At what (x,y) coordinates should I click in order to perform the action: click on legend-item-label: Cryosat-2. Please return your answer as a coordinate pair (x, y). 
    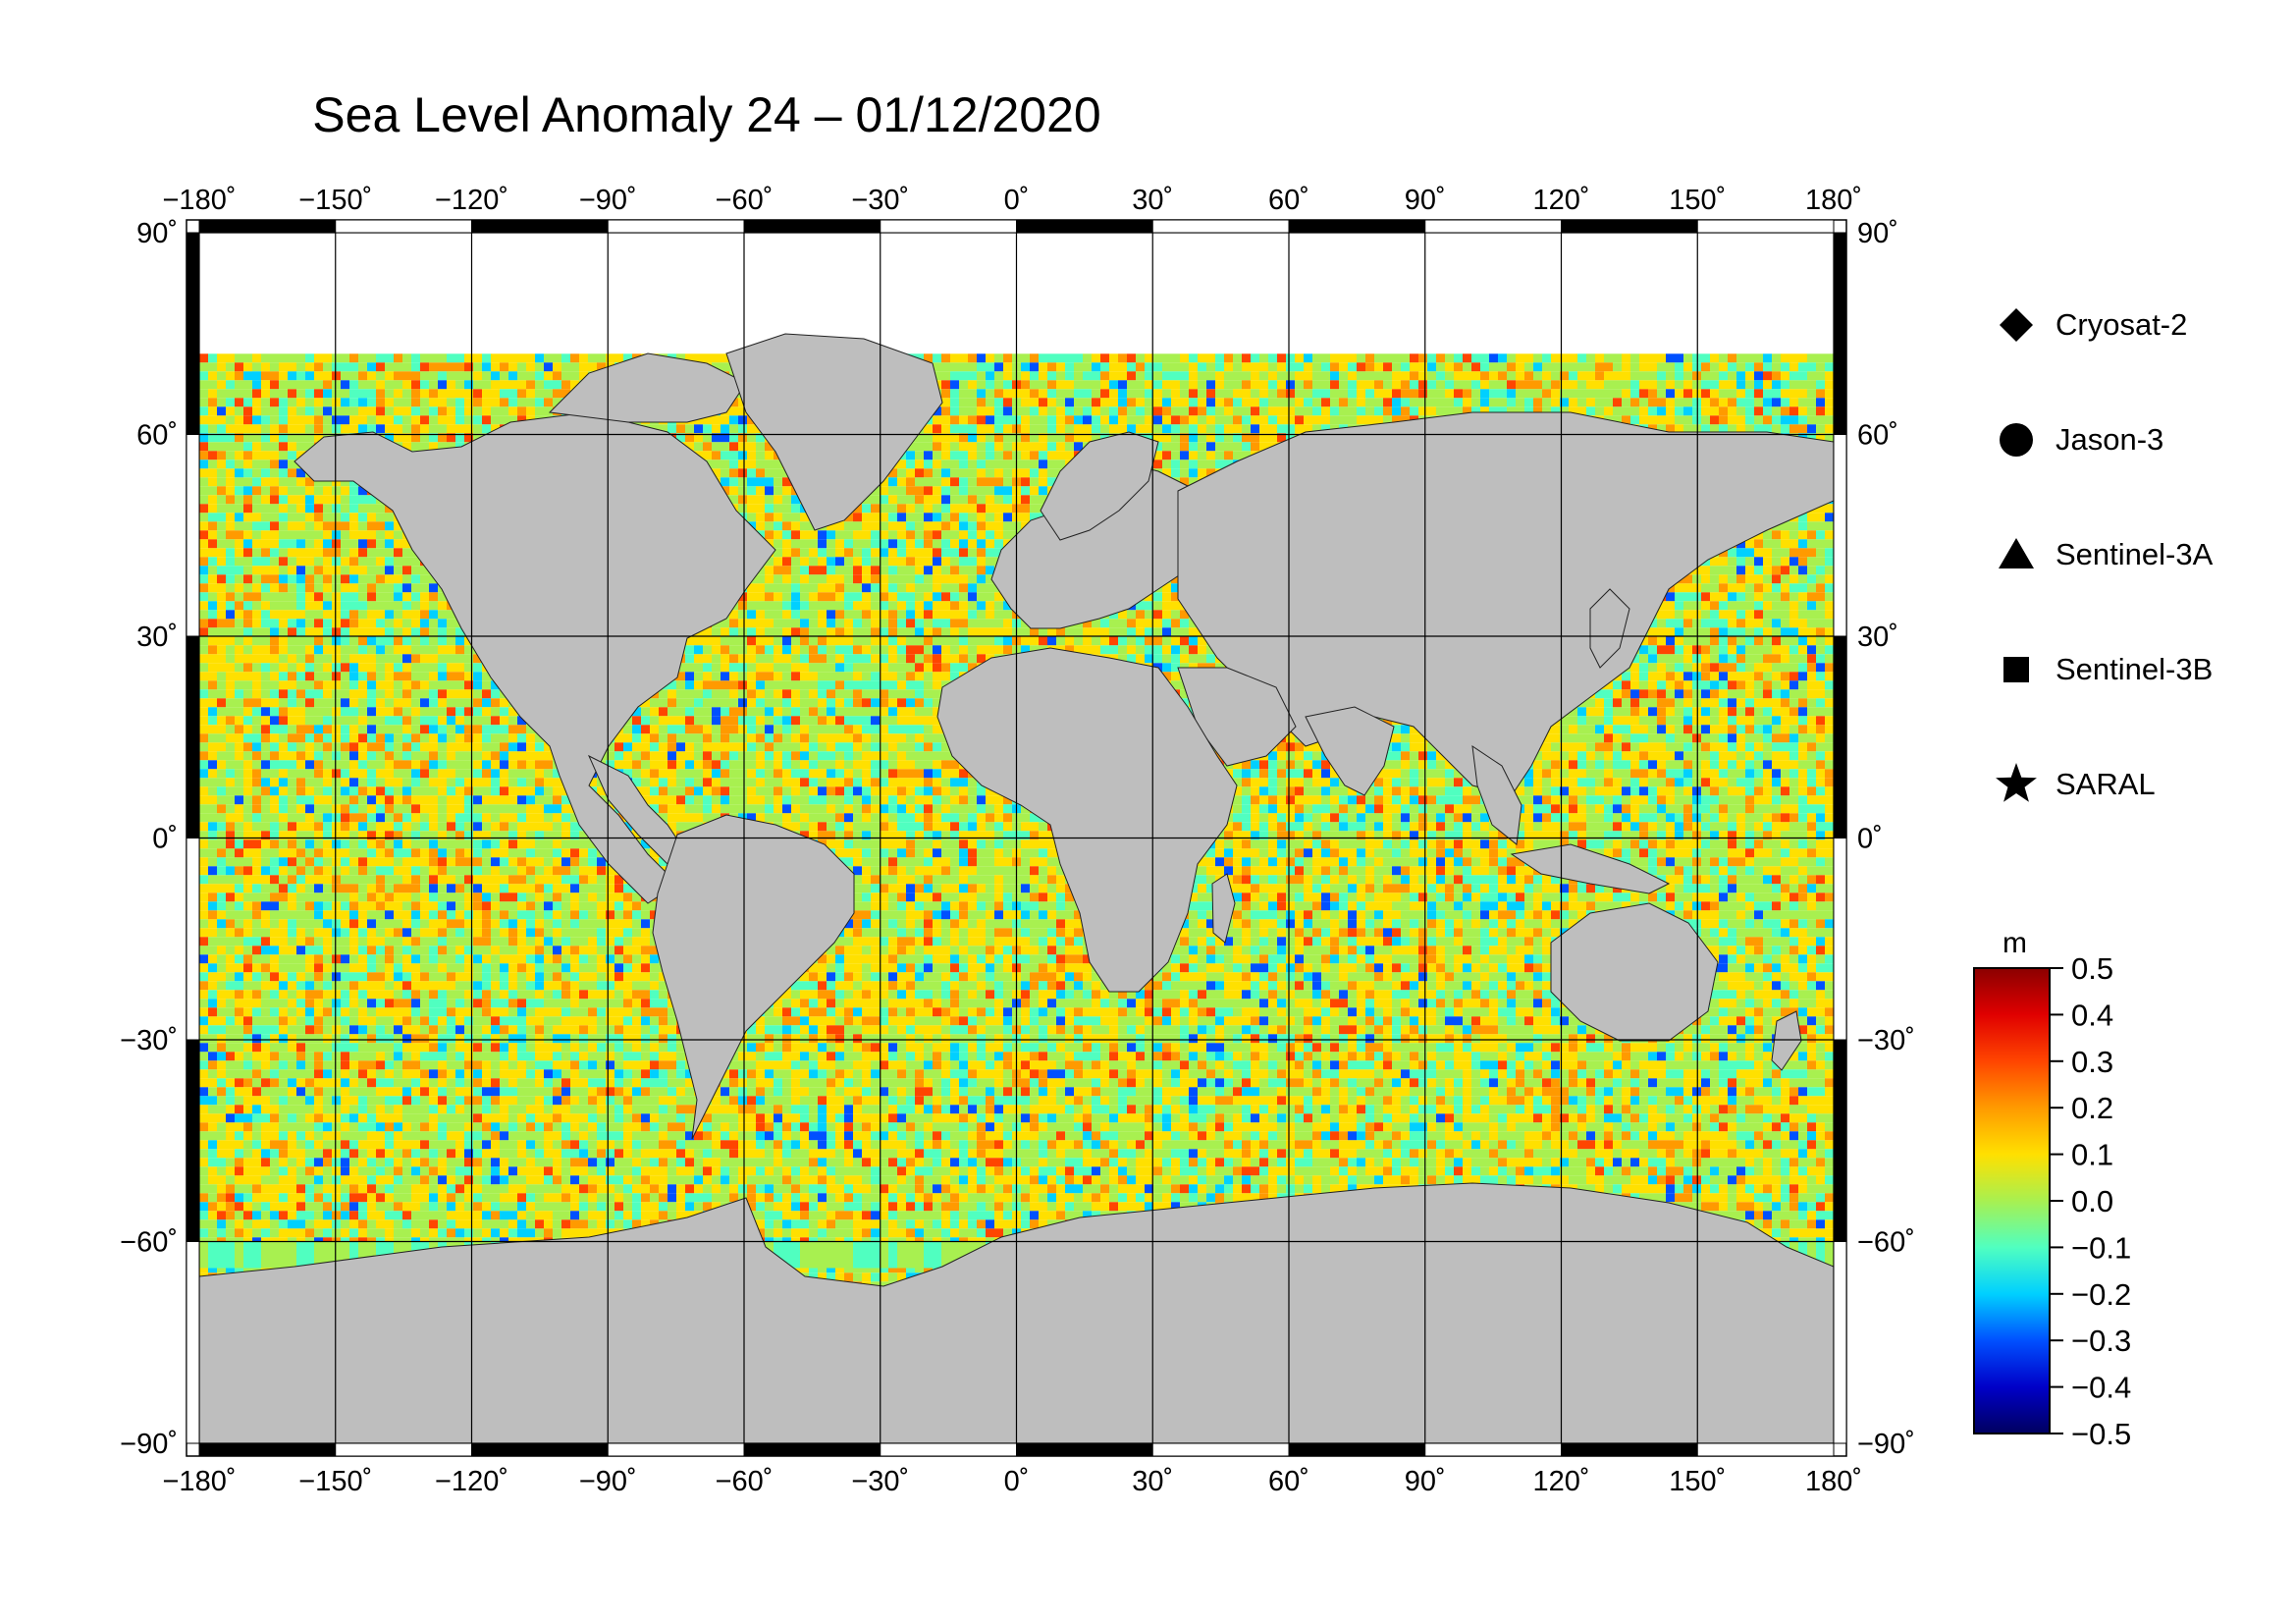
    Looking at the image, I should click on (2122, 324).